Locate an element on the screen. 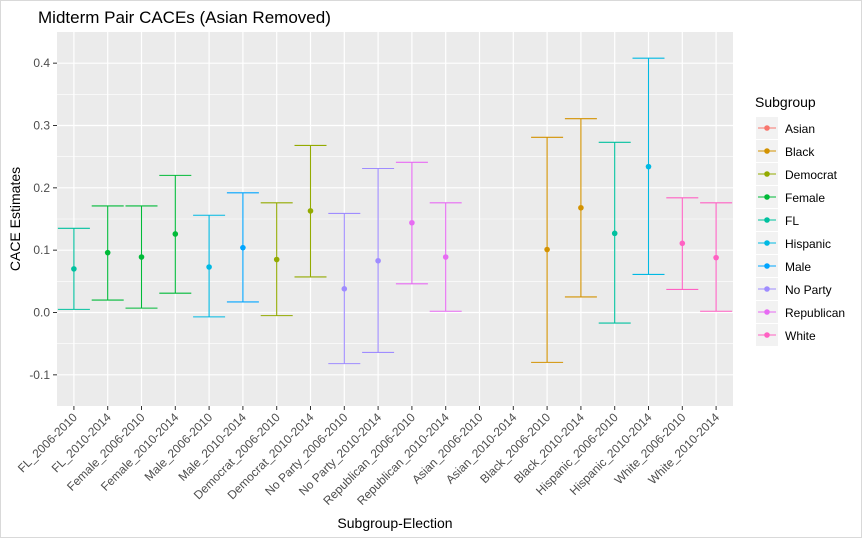 The height and width of the screenshot is (543, 862). legend-label: Male is located at coordinates (798, 267).